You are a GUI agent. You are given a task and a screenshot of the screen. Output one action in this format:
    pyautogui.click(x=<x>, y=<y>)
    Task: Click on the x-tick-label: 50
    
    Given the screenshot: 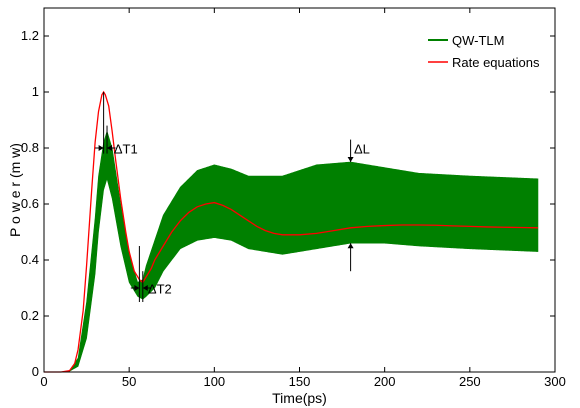 What is the action you would take?
    pyautogui.click(x=129, y=381)
    